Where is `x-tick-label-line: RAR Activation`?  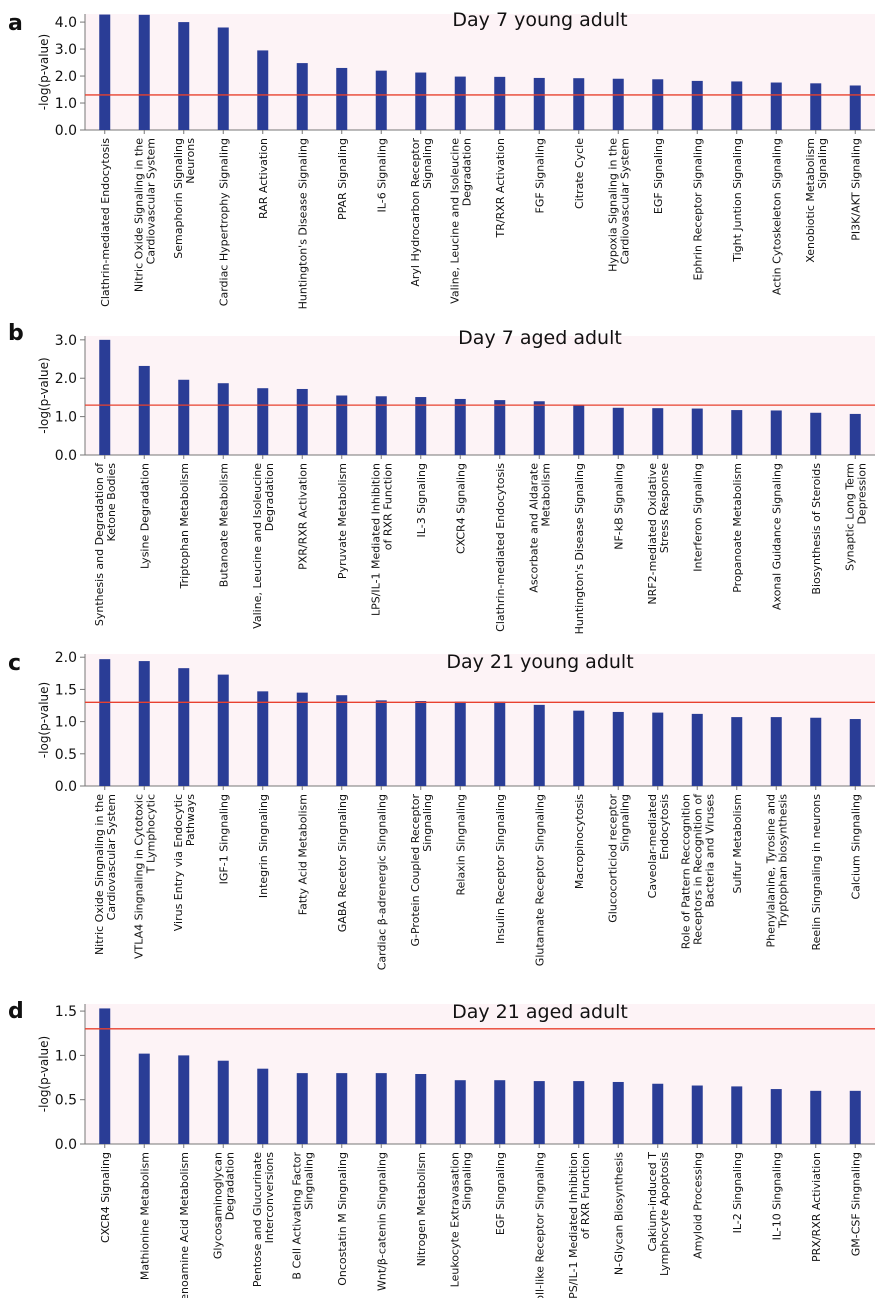
x-tick-label-line: RAR Activation is located at coordinates (263, 178).